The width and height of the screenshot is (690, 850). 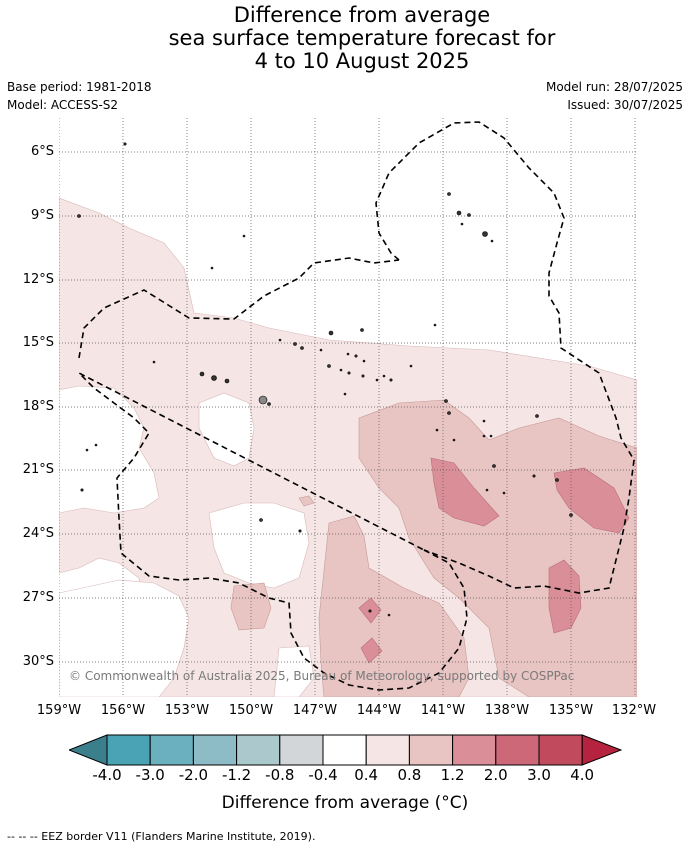 I want to click on longitude-label: 150°W, so click(x=251, y=710).